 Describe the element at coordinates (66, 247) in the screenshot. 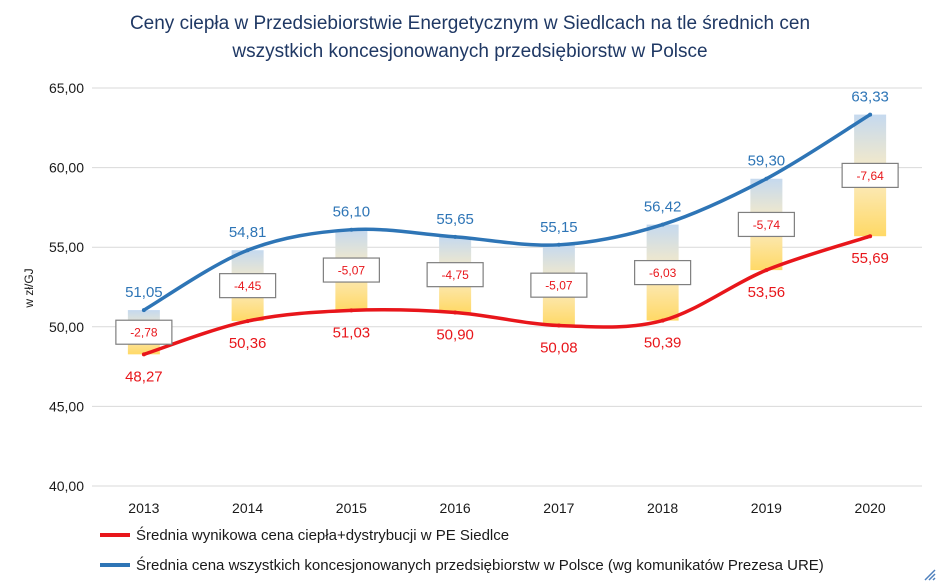

I see `y-tick-label: 55,00` at that location.